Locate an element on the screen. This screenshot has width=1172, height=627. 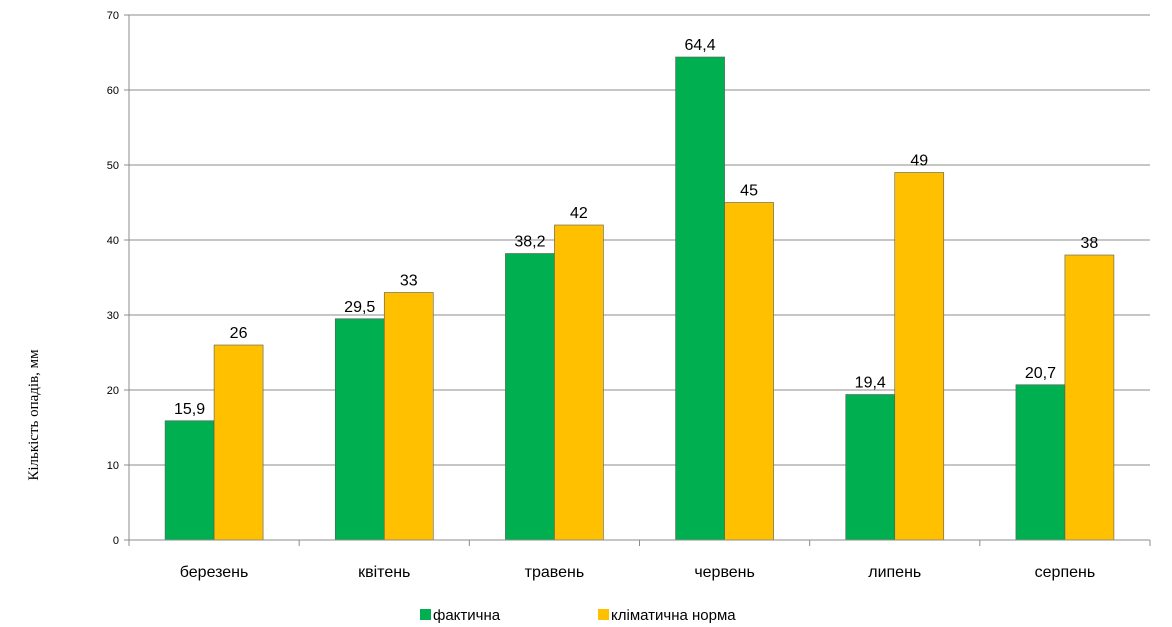
data-label: 38 is located at coordinates (1090, 243).